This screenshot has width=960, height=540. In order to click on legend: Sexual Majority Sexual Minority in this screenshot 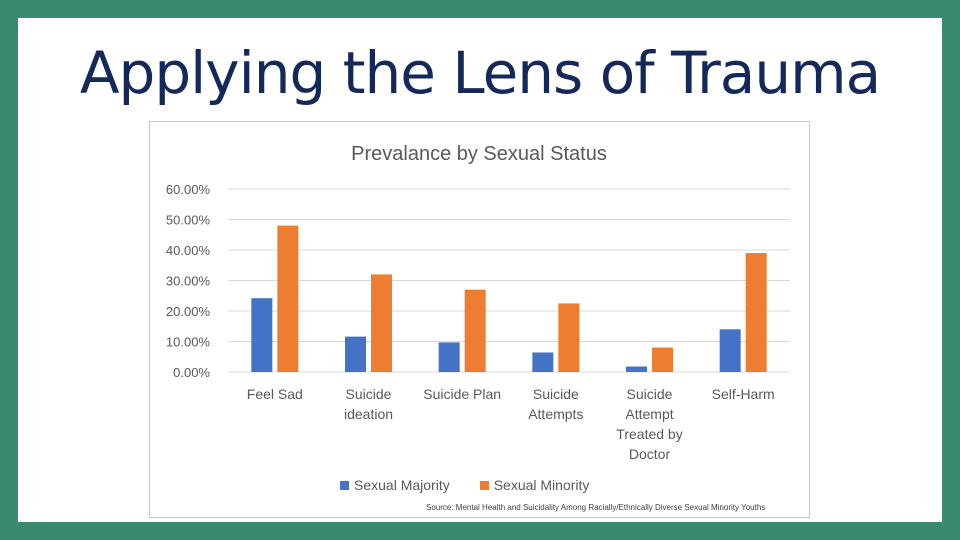, I will do `click(464, 485)`.